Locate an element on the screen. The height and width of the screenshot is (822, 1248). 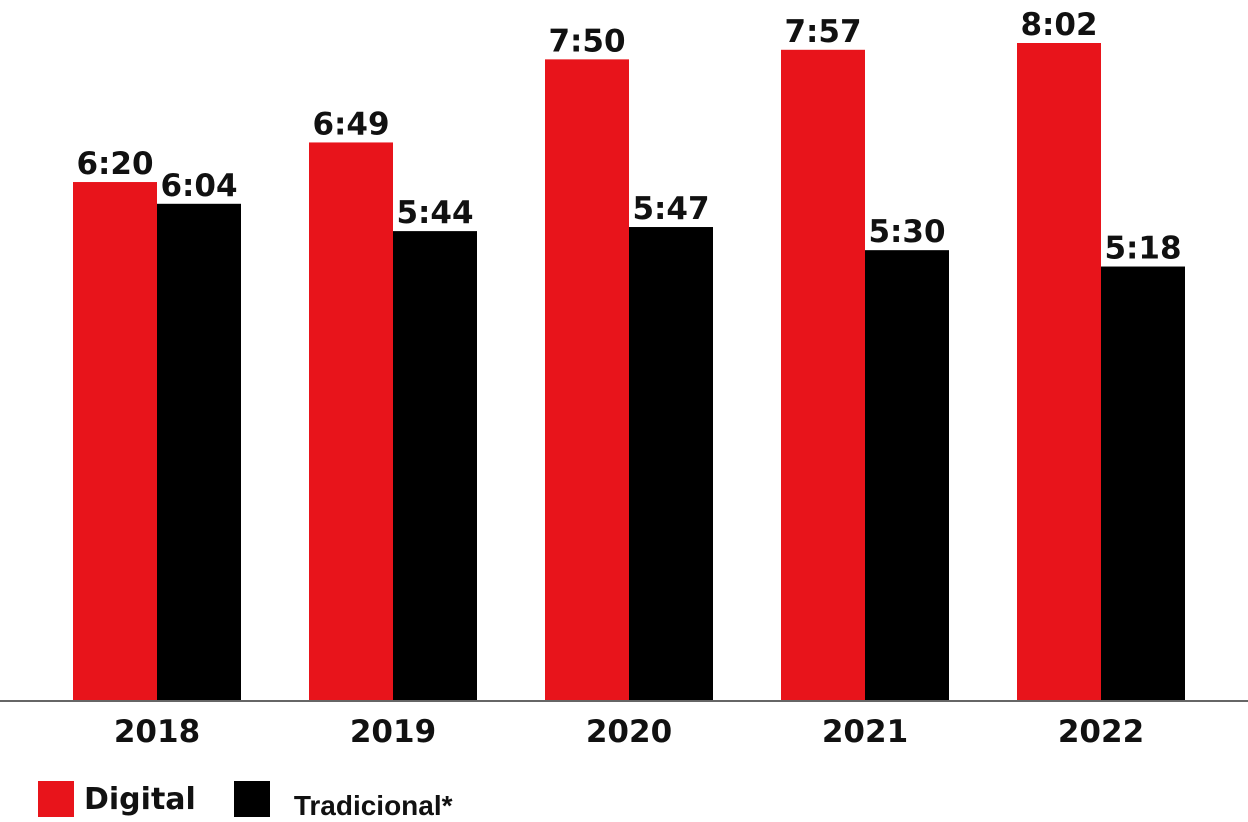
legend-swatch-digital is located at coordinates (56, 799).